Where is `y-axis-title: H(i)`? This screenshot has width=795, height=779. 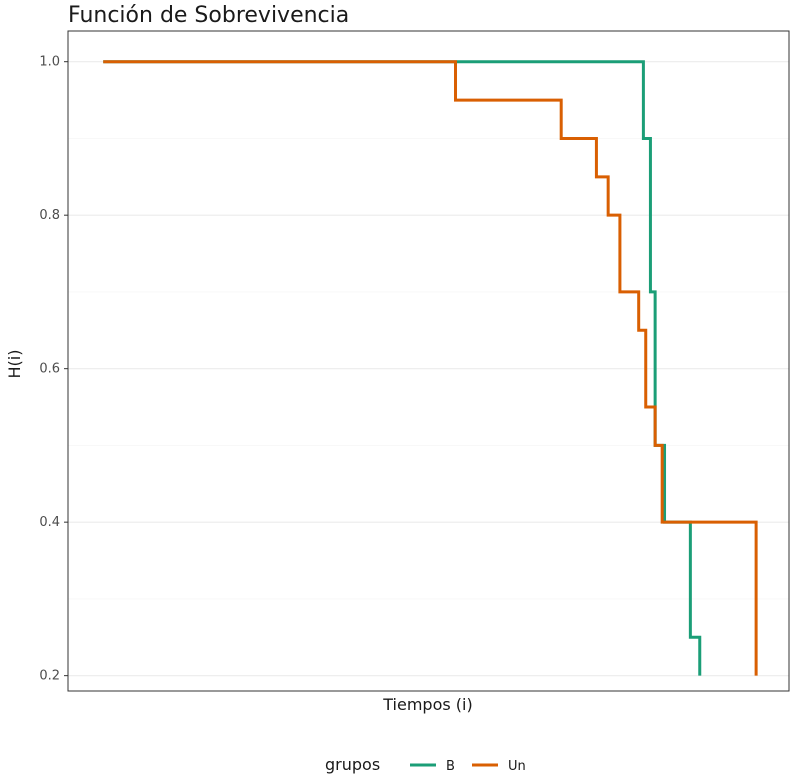 y-axis-title: H(i) is located at coordinates (14, 364).